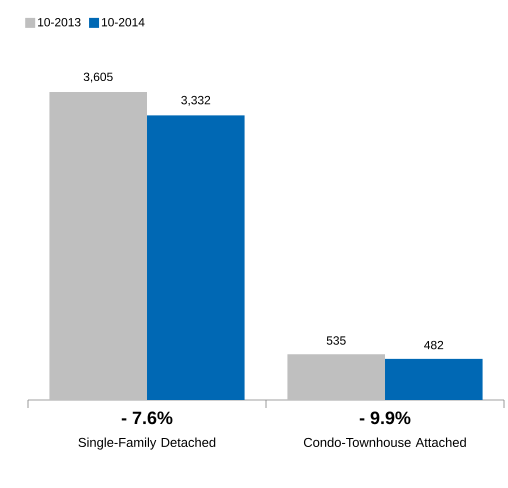 This screenshot has width=508, height=488. Describe the element at coordinates (123, 22) in the screenshot. I see `legend-label: 10-2014` at that location.